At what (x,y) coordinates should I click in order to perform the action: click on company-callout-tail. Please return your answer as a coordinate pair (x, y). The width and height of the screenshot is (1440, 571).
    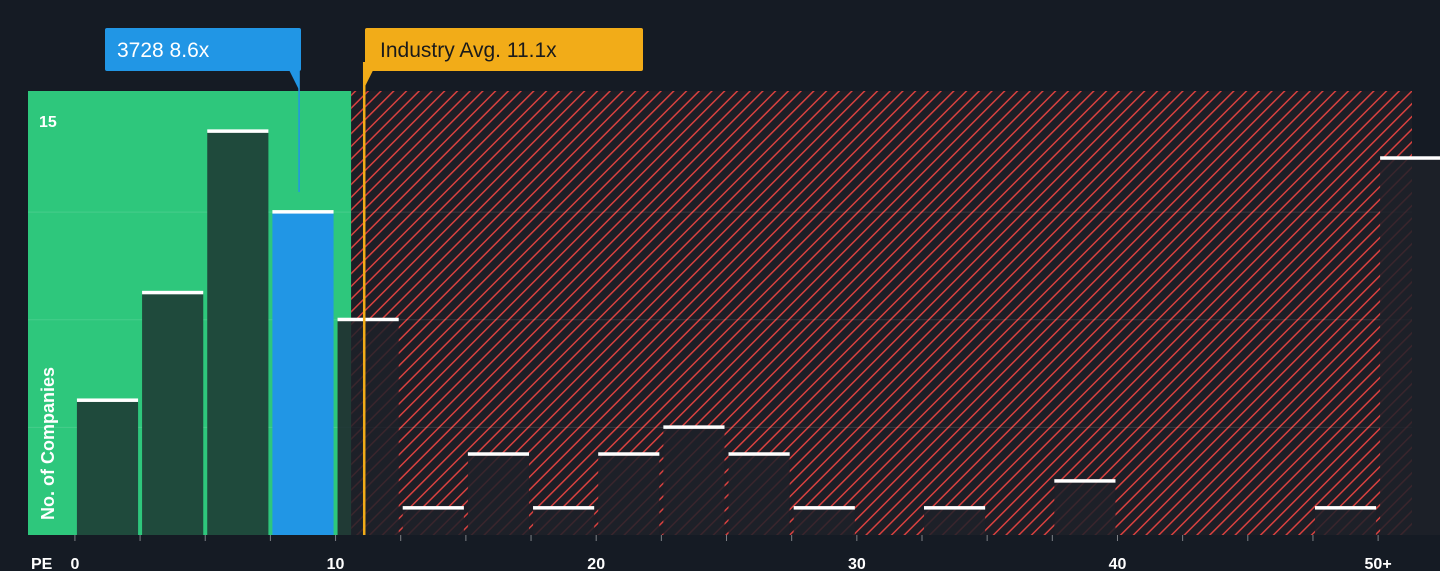
    Looking at the image, I should click on (294, 80).